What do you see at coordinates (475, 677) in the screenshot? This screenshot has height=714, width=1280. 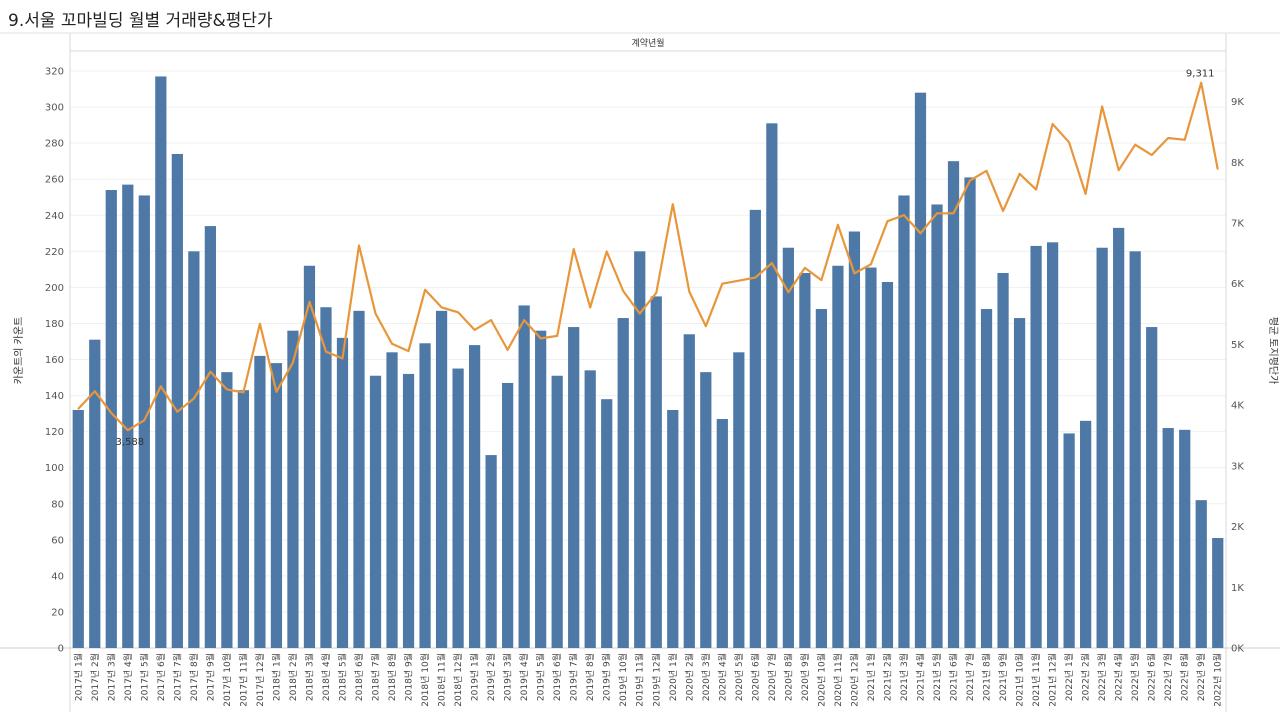 I see `x-tick-label: 2019년 1월` at bounding box center [475, 677].